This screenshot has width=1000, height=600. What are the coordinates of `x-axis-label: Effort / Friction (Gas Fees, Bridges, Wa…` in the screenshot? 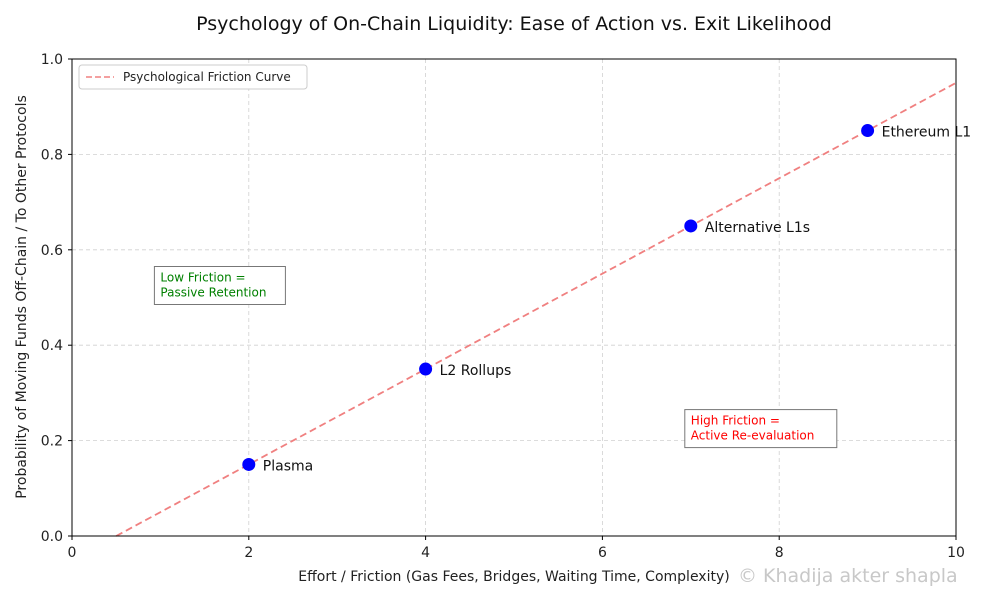 It's located at (513, 577).